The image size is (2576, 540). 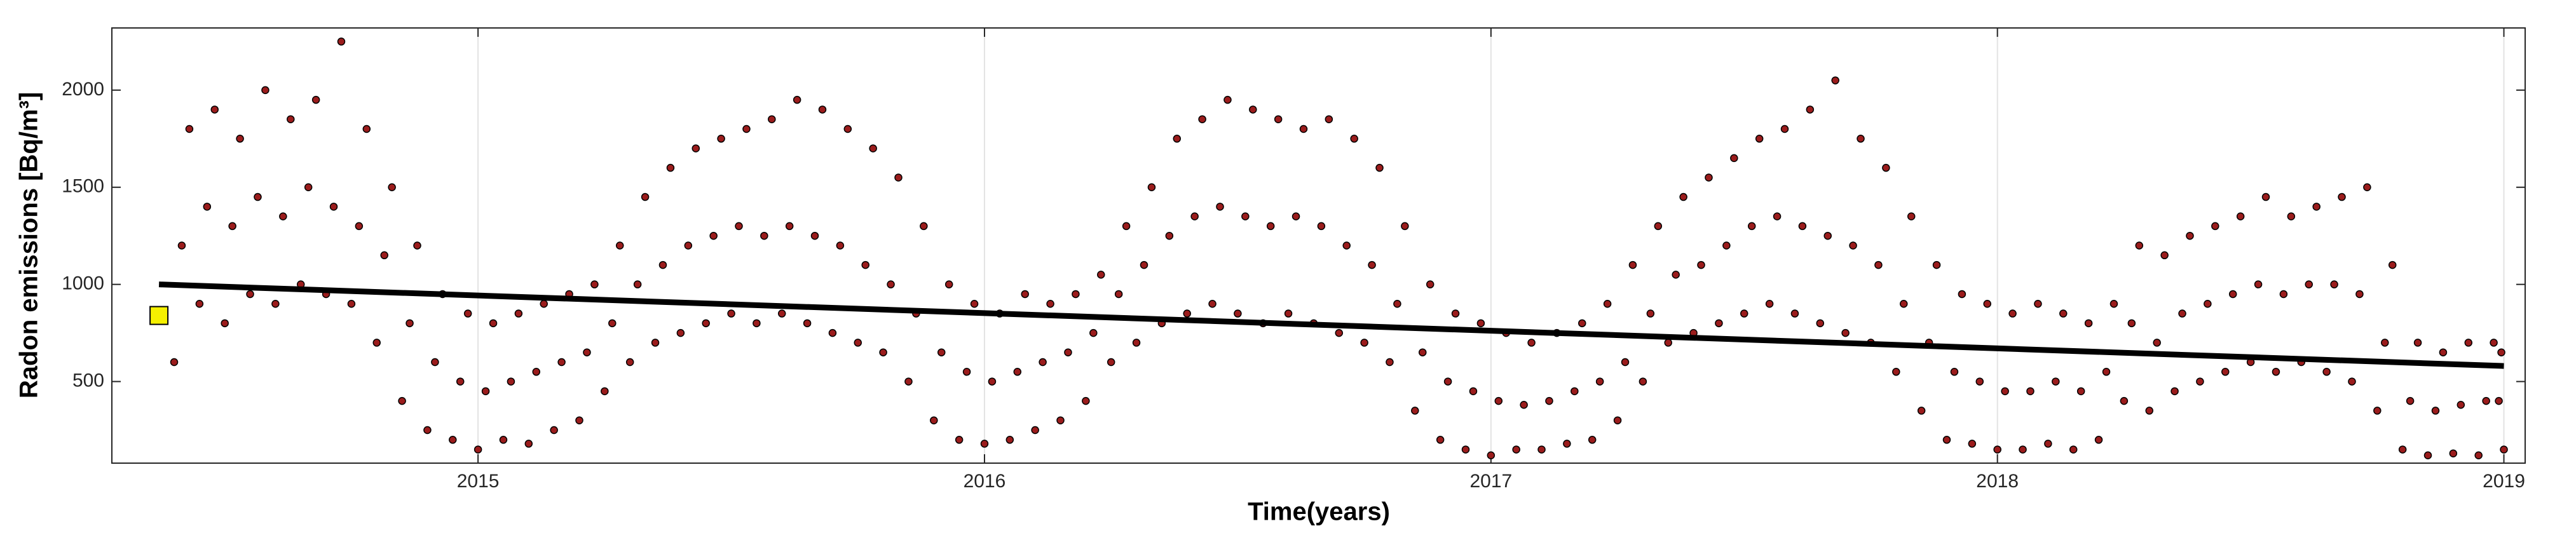 I want to click on x-tick-label: 2015, so click(x=478, y=481).